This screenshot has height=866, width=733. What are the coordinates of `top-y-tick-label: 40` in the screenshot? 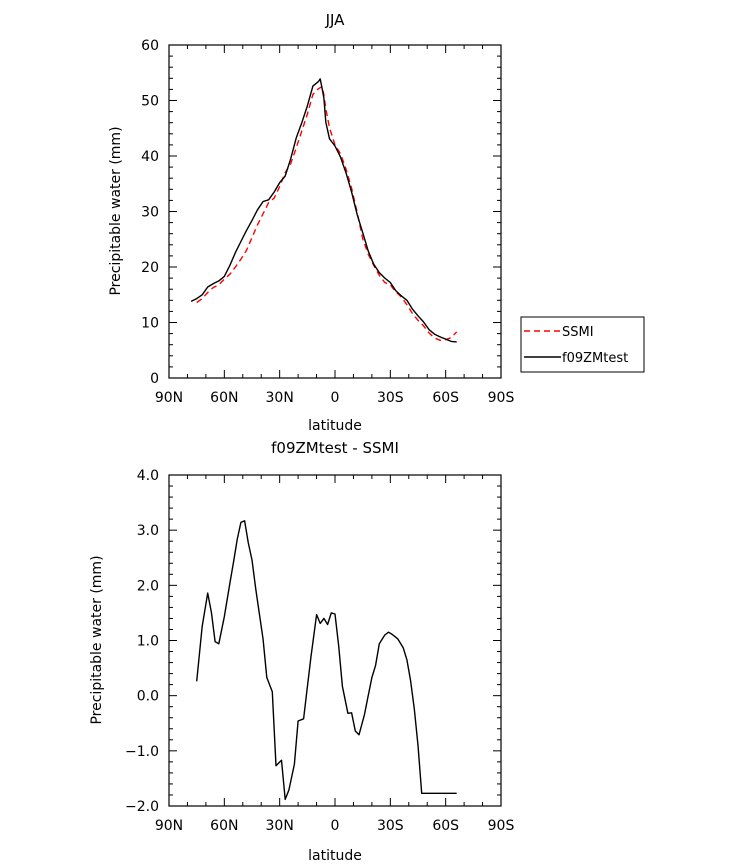 It's located at (150, 157).